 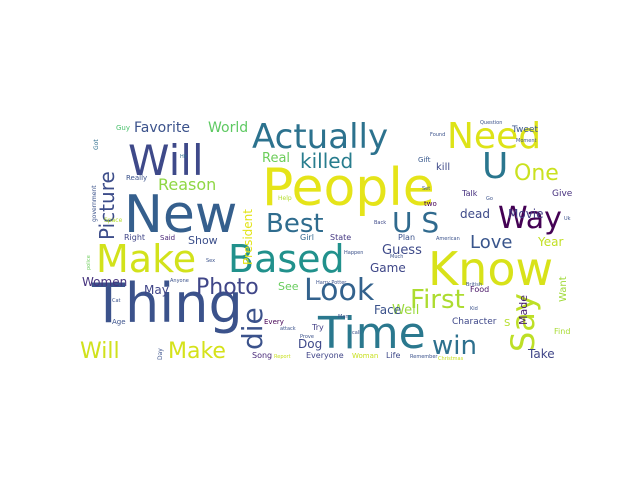 I want to click on word-life: Life, so click(x=393, y=355).